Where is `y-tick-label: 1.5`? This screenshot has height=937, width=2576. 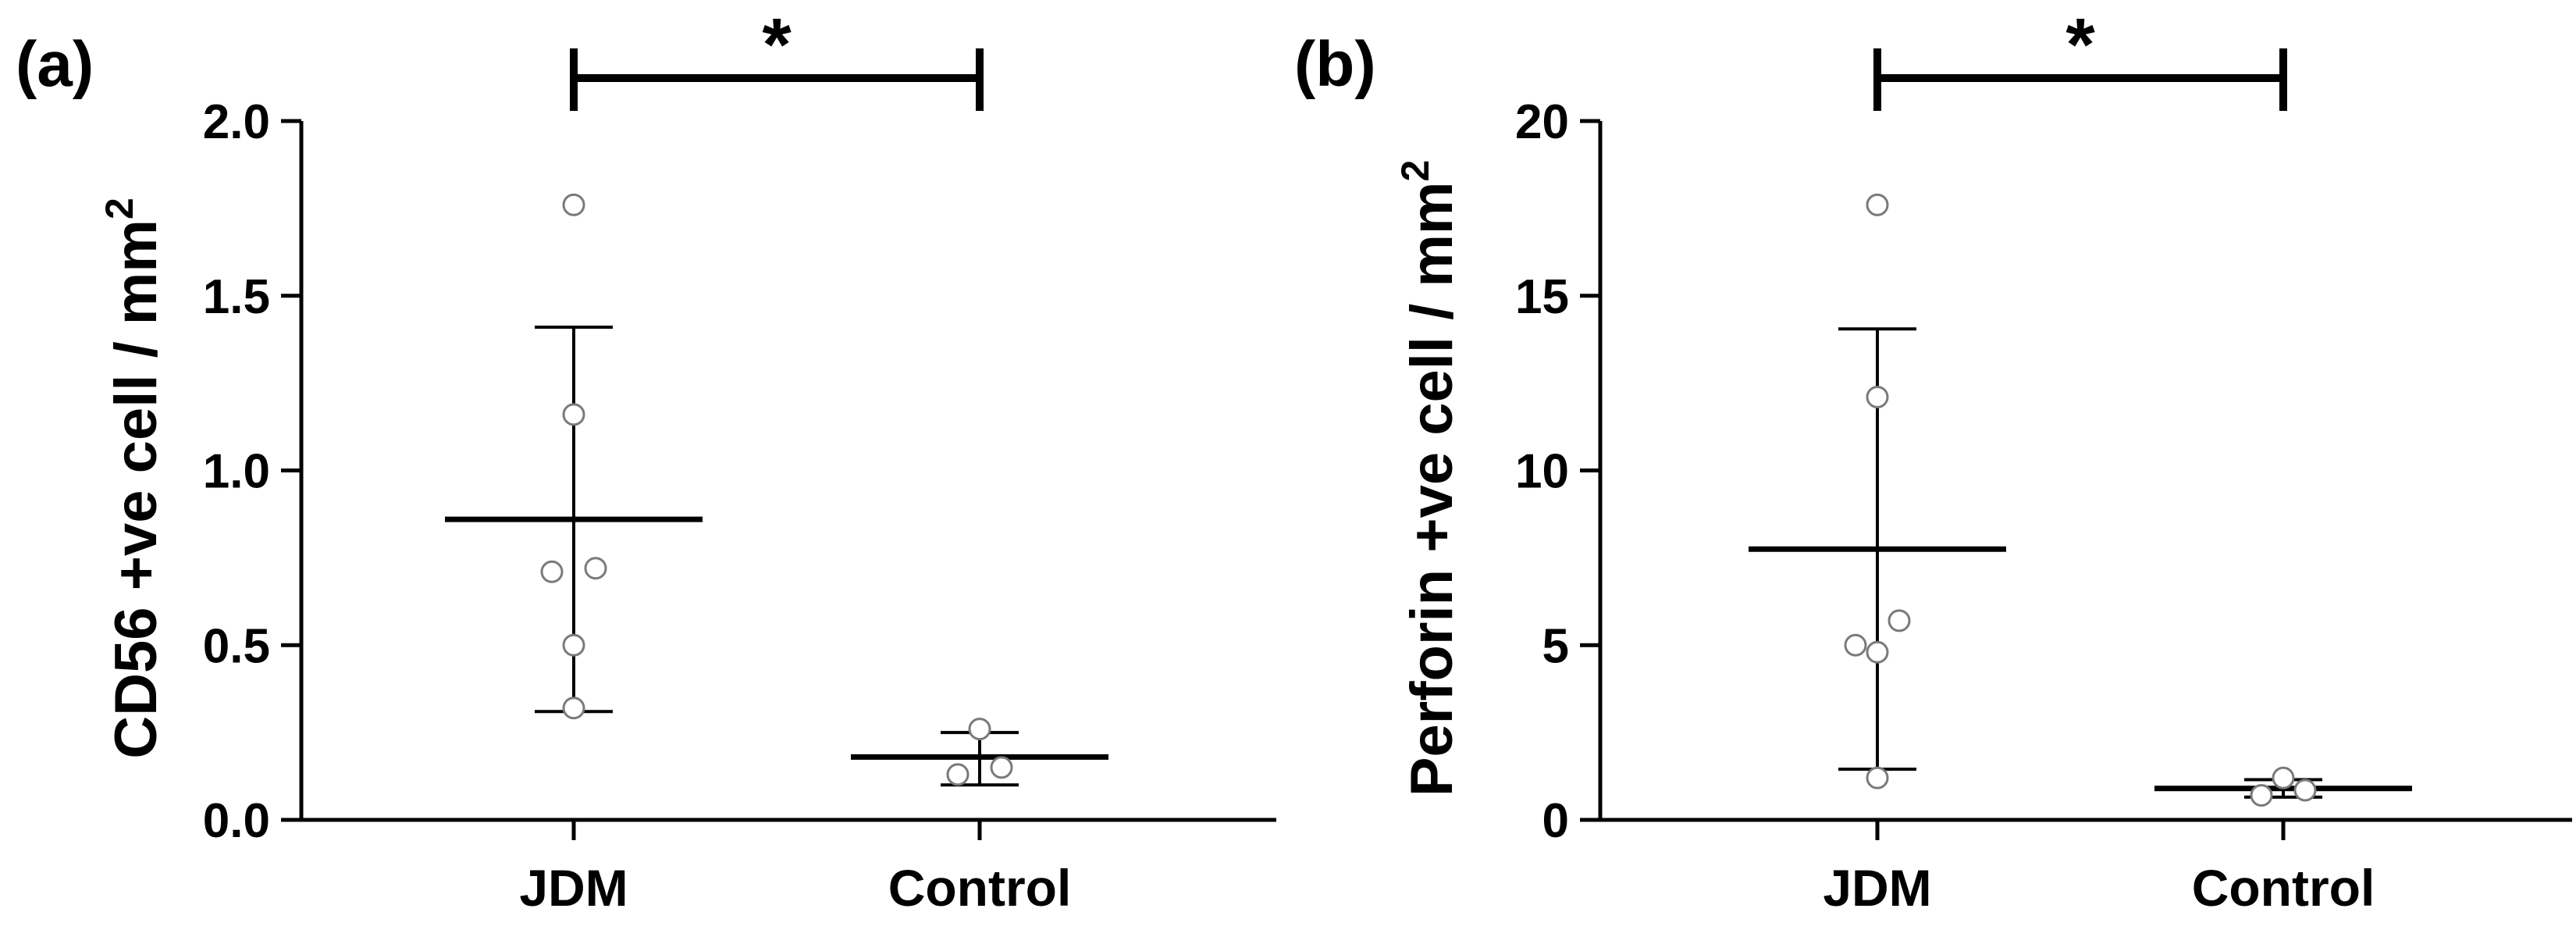 y-tick-label: 1.5 is located at coordinates (236, 297).